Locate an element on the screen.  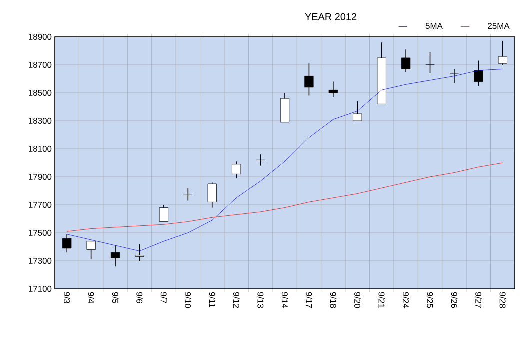
x-tick-label: 9/13 is located at coordinates (261, 300).